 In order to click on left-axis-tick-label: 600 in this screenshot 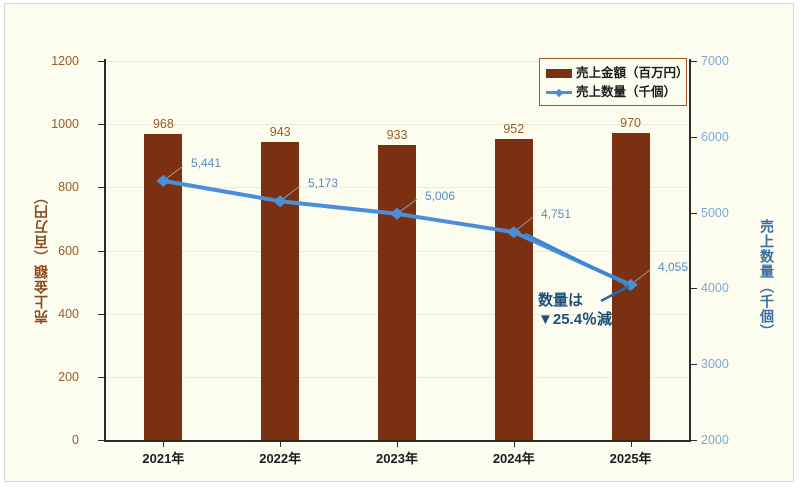, I will do `click(68, 250)`.